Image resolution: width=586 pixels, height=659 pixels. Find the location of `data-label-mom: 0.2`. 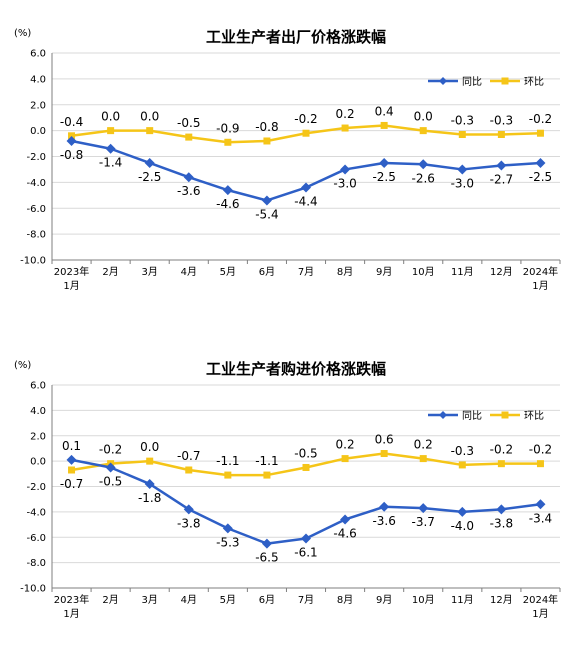

data-label-mom: 0.2 is located at coordinates (345, 445).